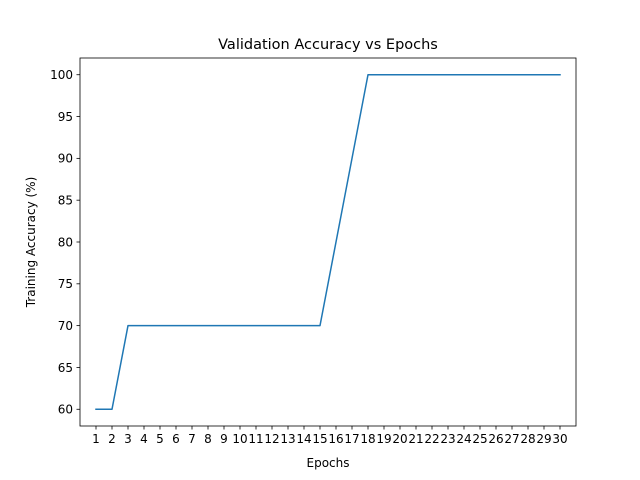  Describe the element at coordinates (415, 439) in the screenshot. I see `x-tick-label: 21` at that location.